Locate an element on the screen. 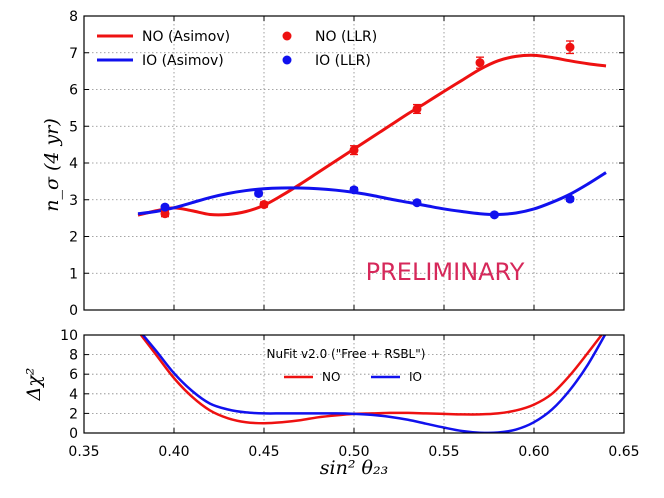 This screenshot has width=664, height=498. legend-label-no: NO is located at coordinates (331, 377).